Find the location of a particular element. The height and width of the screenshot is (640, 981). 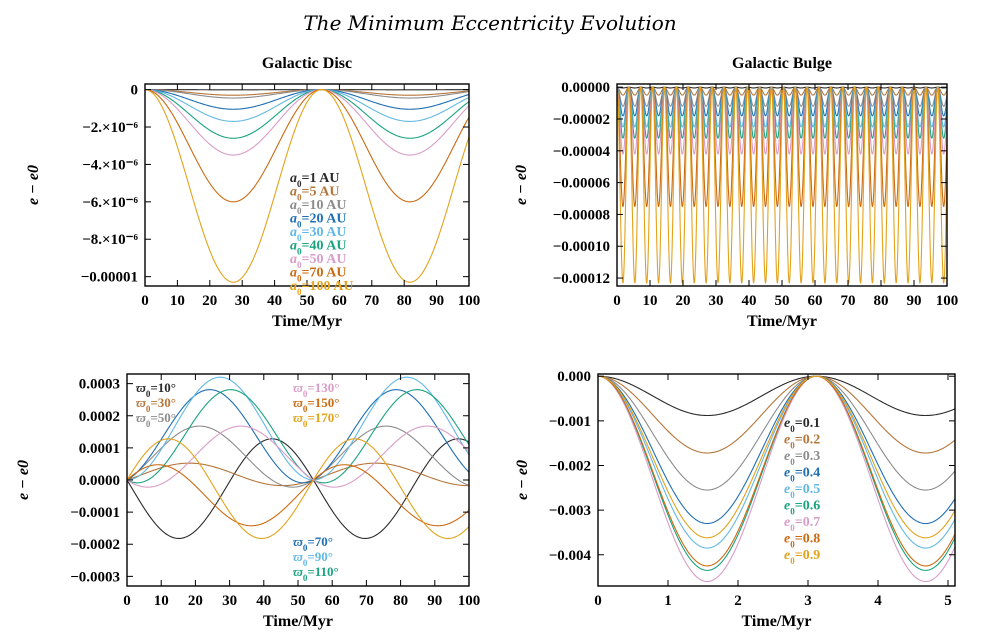

legend-entry: e0=0.7 is located at coordinates (802, 524).